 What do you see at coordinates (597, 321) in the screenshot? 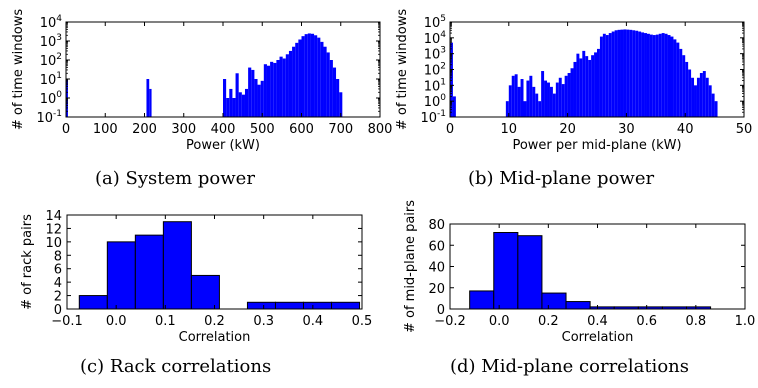
I see `x-tick-label: 0.4` at bounding box center [597, 321].